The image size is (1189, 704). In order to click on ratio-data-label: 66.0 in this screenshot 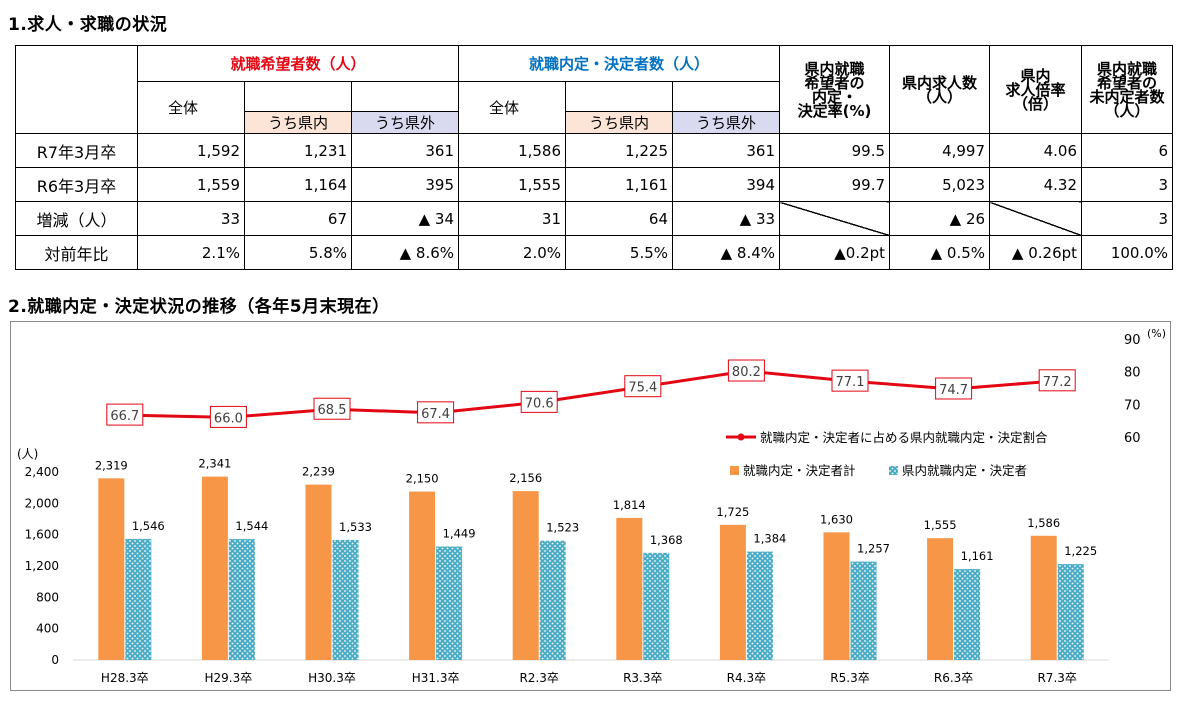, I will do `click(228, 418)`.